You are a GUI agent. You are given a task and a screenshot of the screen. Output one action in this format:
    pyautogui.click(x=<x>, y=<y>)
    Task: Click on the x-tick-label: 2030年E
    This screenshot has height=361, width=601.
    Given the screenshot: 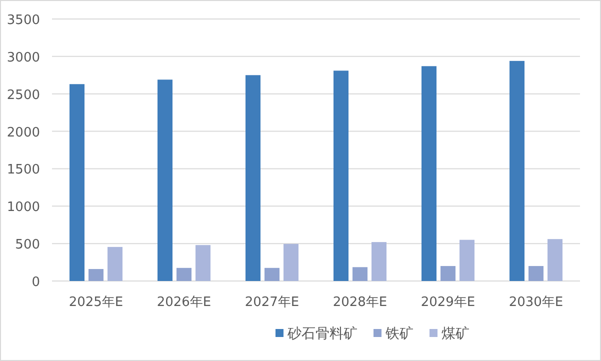 What is the action you would take?
    pyautogui.click(x=536, y=302)
    